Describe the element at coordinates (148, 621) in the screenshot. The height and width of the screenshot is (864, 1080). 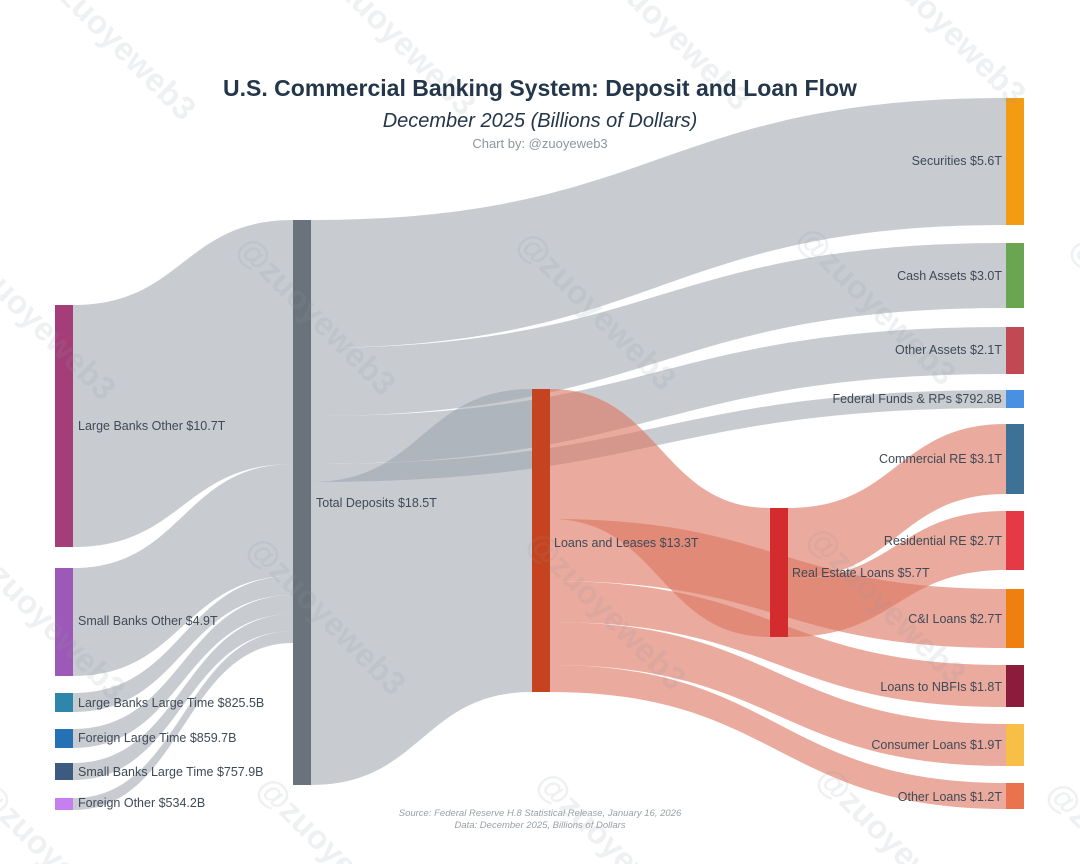
I see `label-small-banks-other: Small Banks Other $4.9T` at that location.